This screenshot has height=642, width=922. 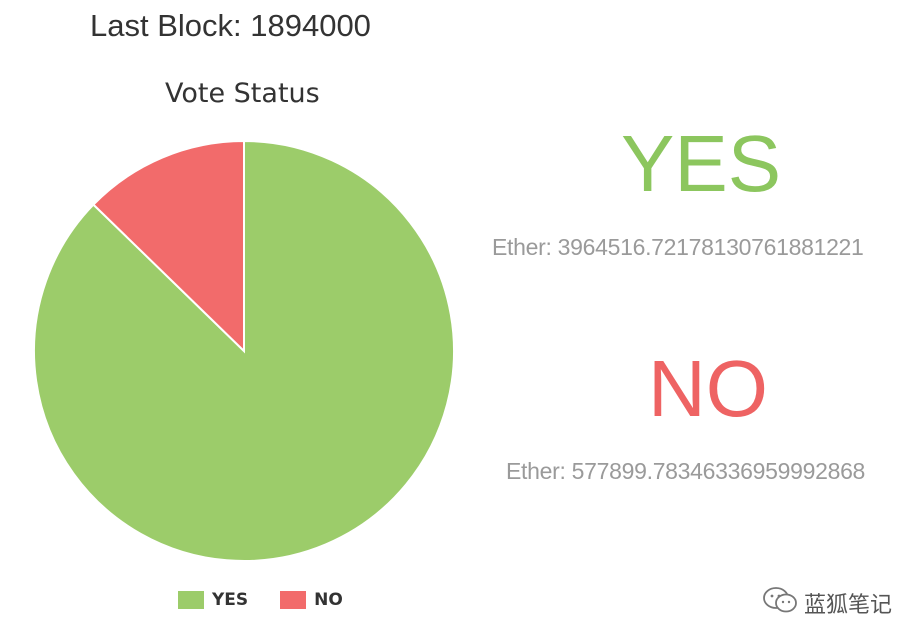 What do you see at coordinates (191, 600) in the screenshot?
I see `legend-swatch-yes` at bounding box center [191, 600].